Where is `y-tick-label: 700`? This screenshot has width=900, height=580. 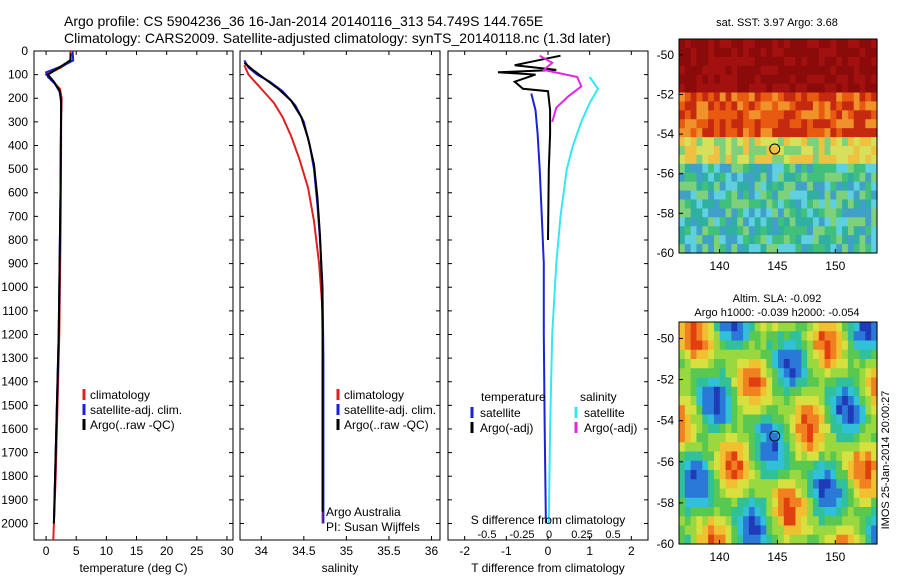
y-tick-label: 700 is located at coordinates (18, 216).